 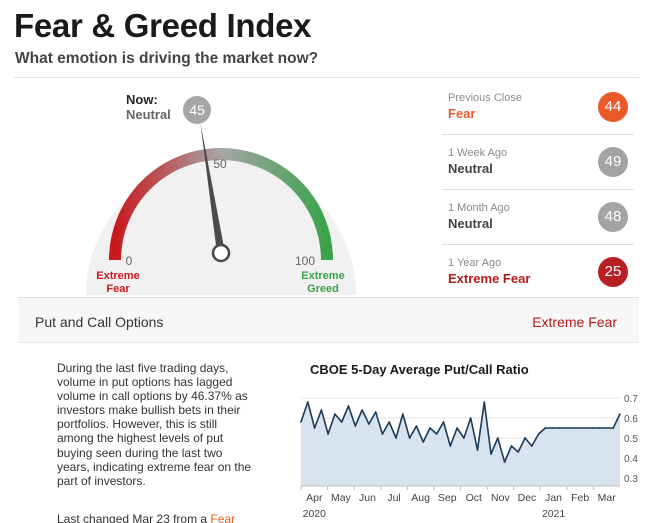 I want to click on history-label: Previous Close, so click(x=485, y=98).